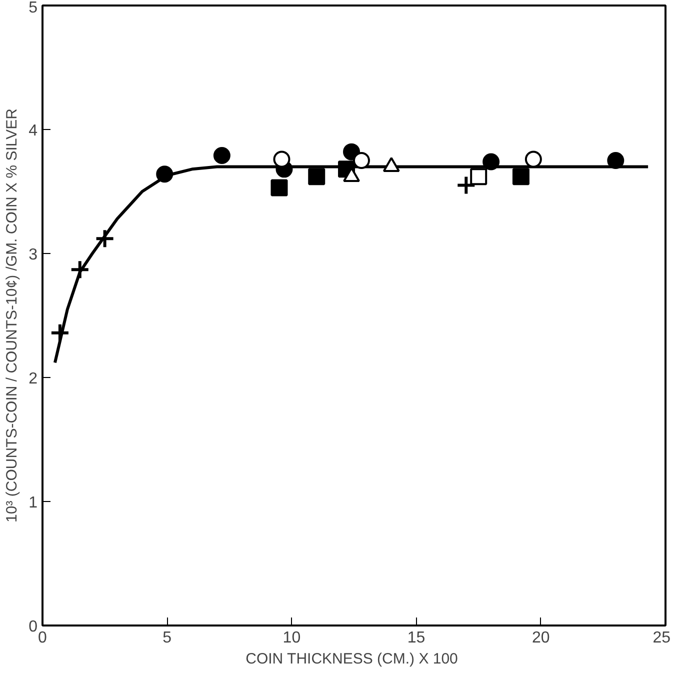 This screenshot has height=681, width=679. What do you see at coordinates (541, 638) in the screenshot?
I see `x-tick-label: 20` at bounding box center [541, 638].